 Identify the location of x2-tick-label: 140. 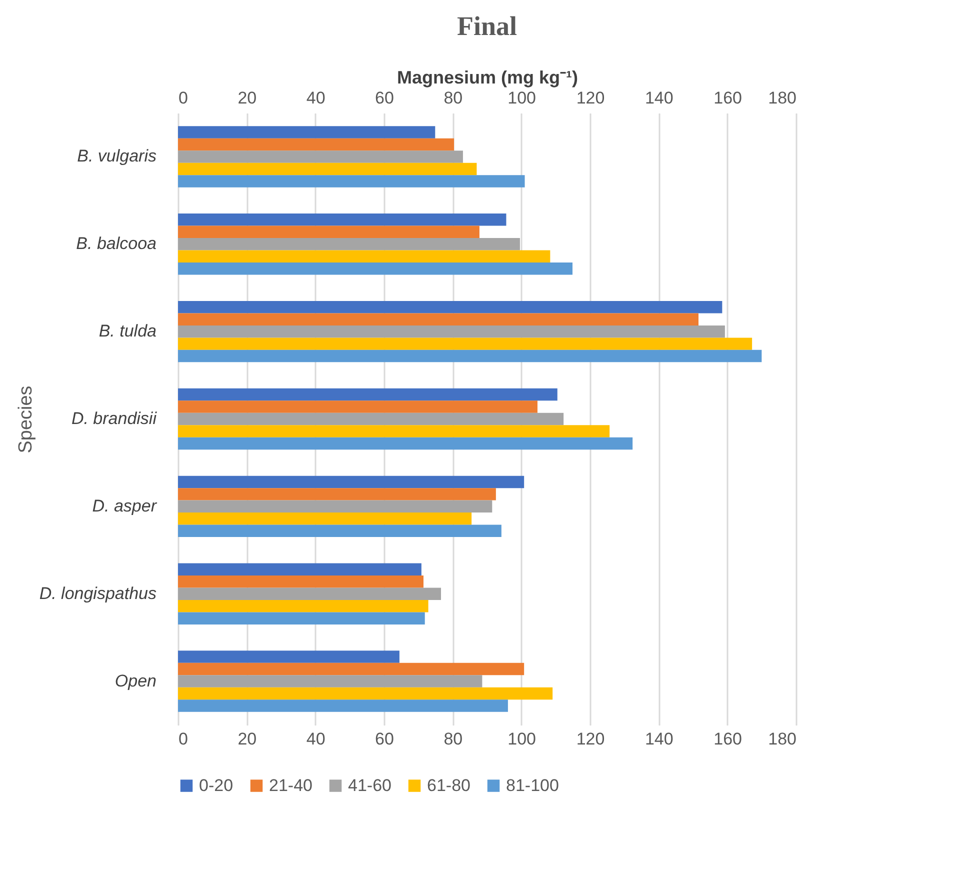
(659, 98).